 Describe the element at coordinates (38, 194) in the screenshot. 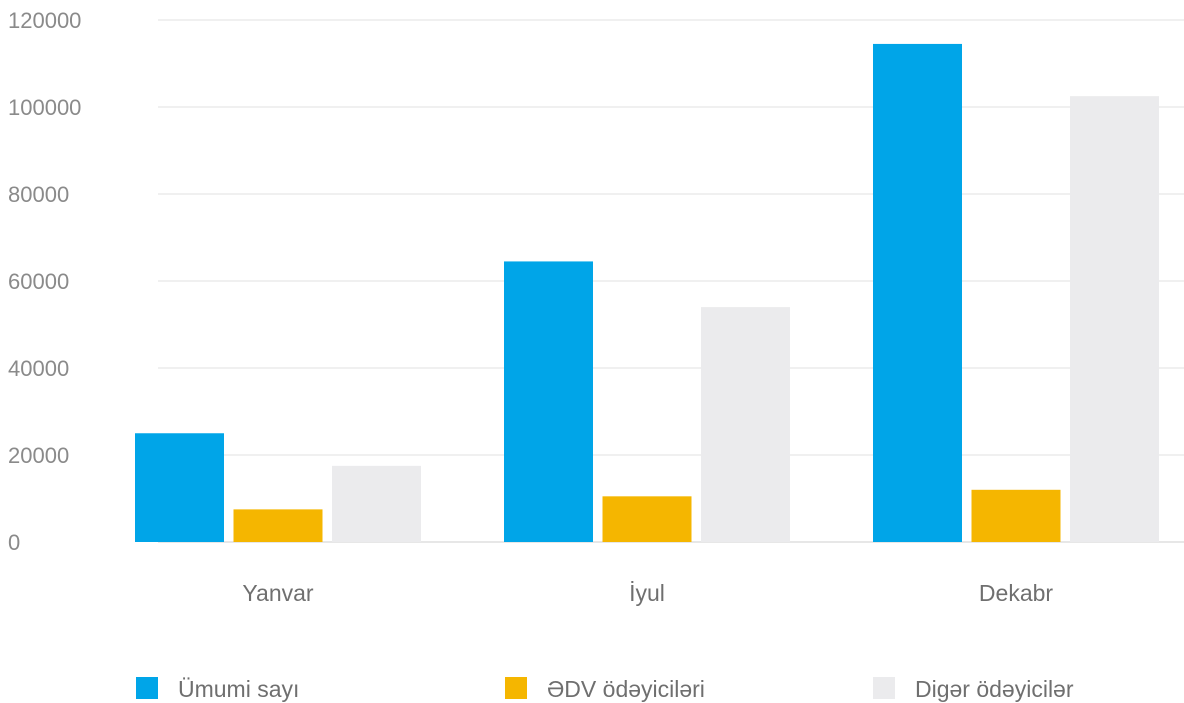

I see `y-tick-label: 80000` at that location.